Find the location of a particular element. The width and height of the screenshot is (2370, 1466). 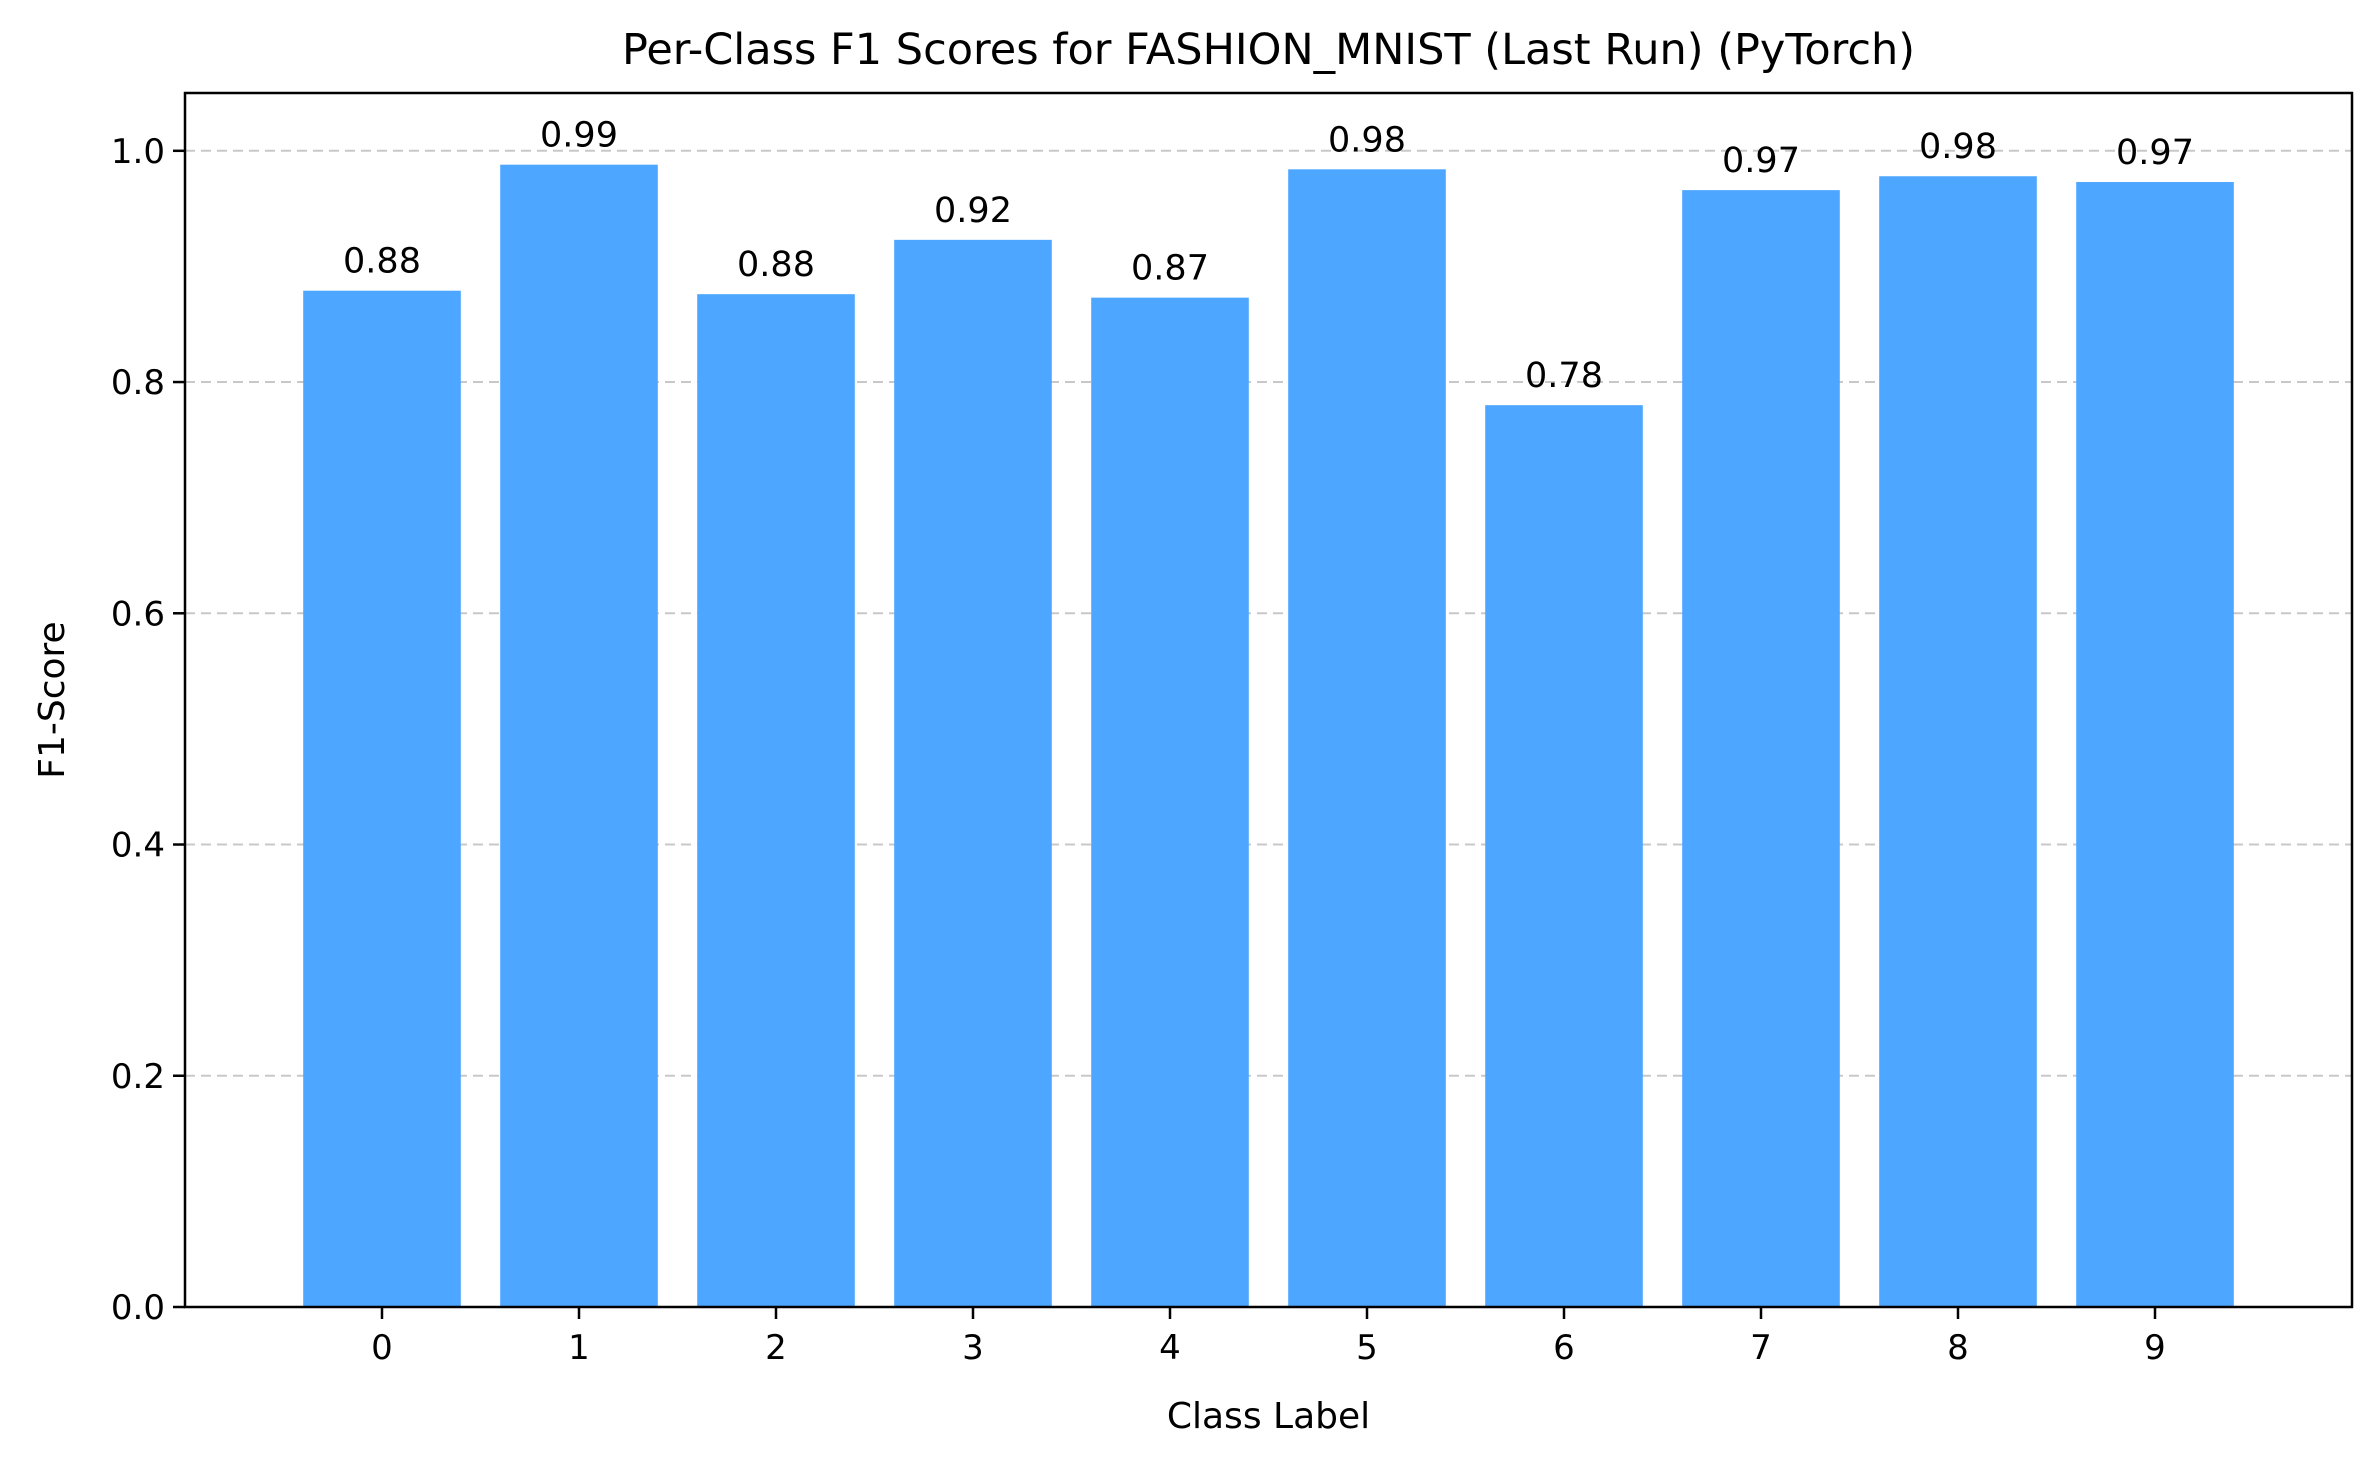

x-tick-label: 4 is located at coordinates (1170, 1348).